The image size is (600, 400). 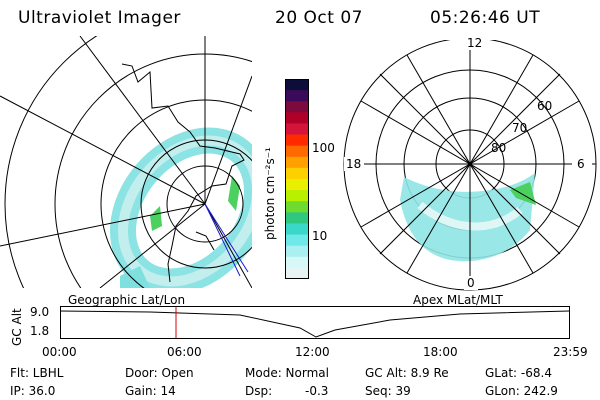 I want to click on colorbar-tick-100: 100, so click(x=323, y=148).